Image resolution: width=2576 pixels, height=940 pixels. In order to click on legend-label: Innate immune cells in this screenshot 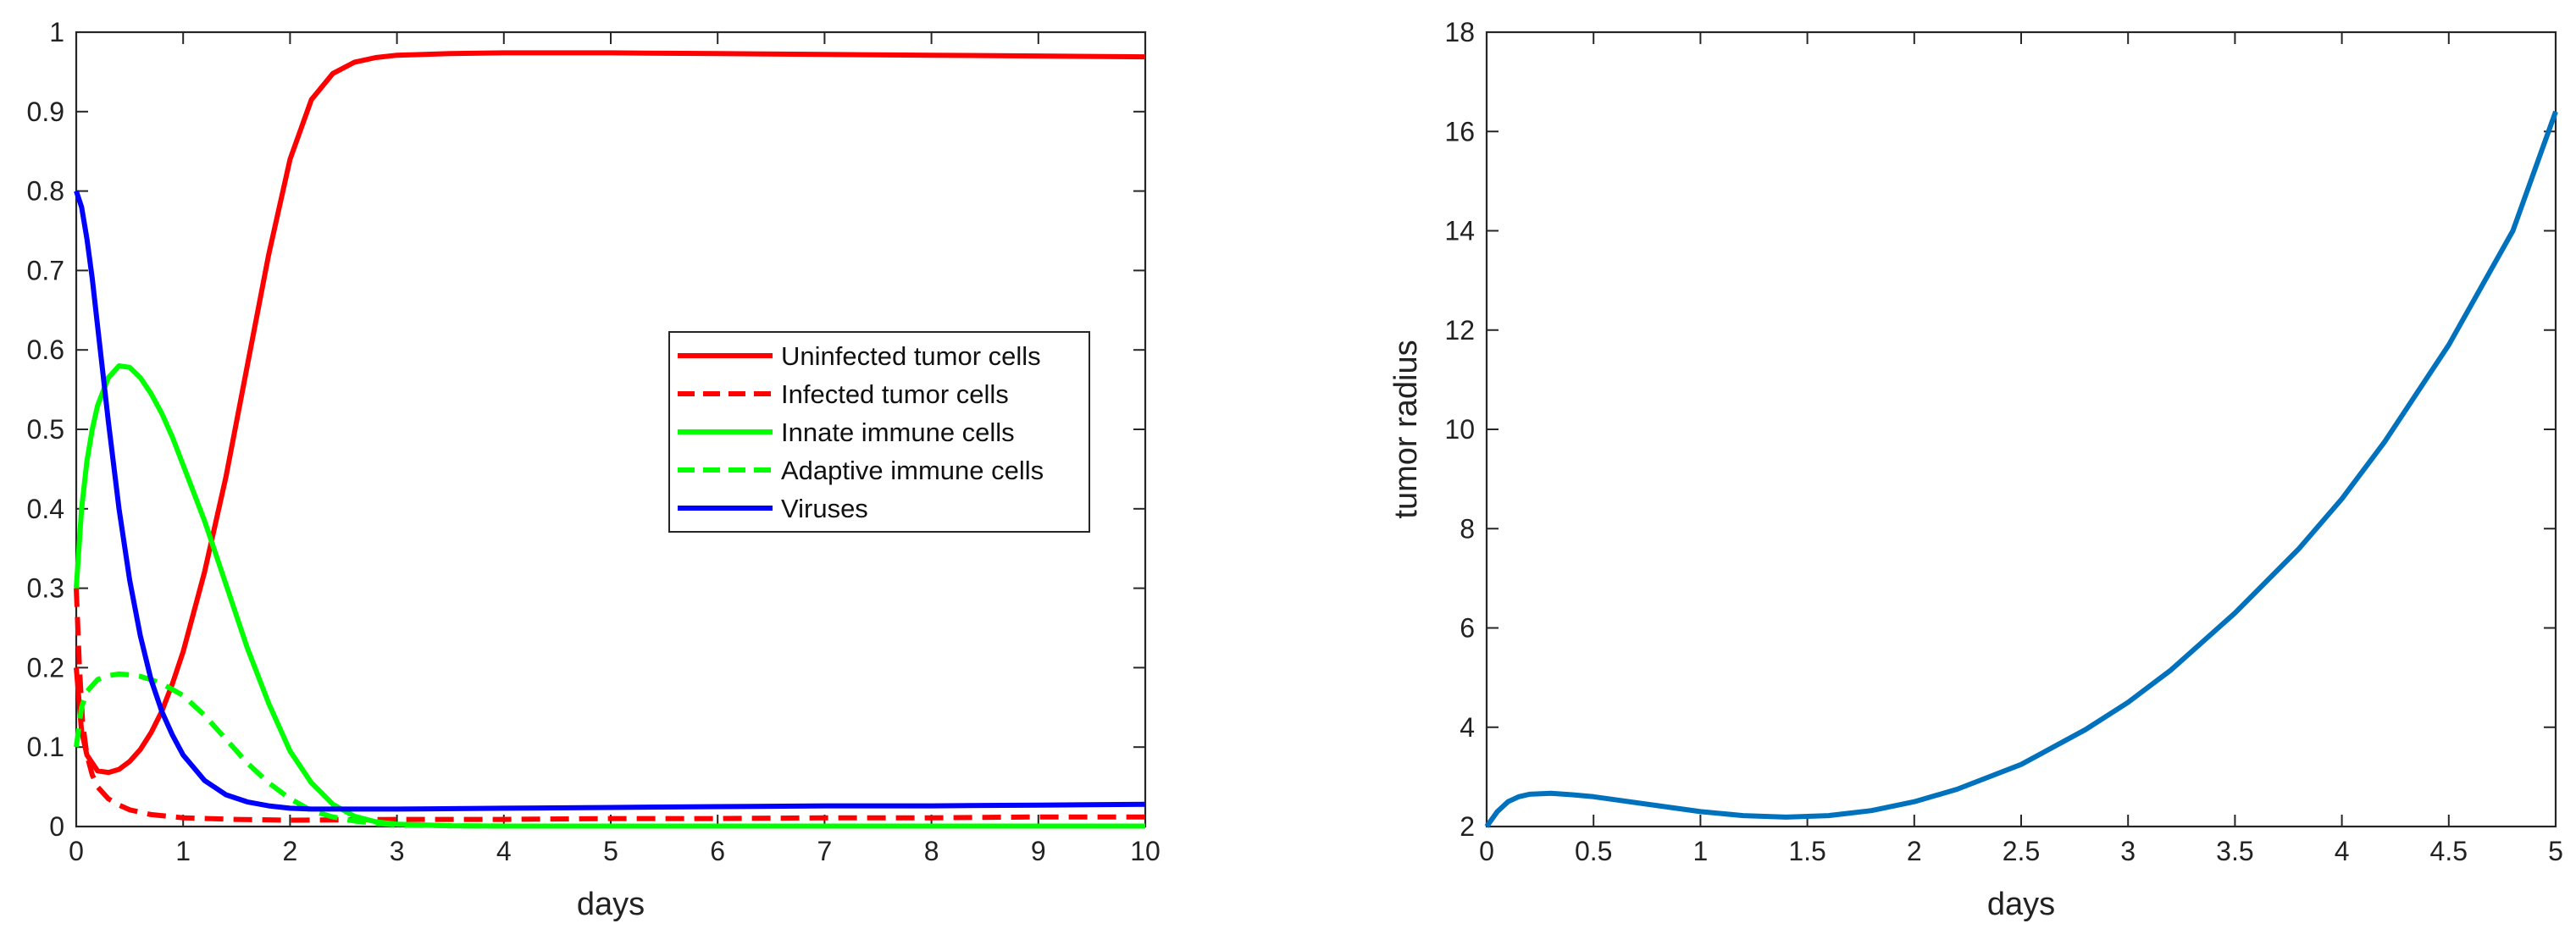, I will do `click(898, 432)`.